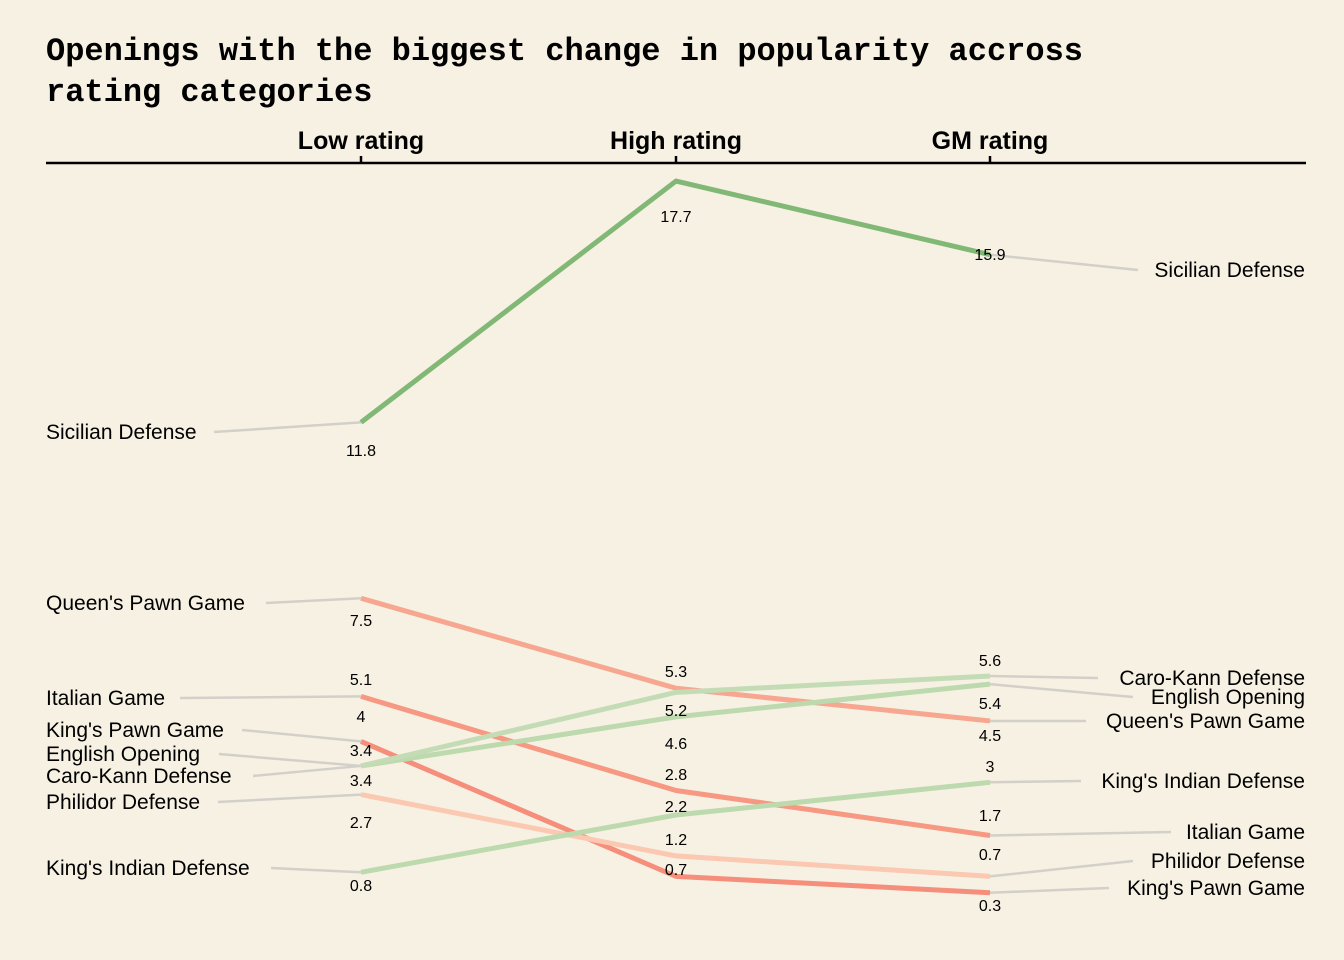 This screenshot has width=1344, height=960. Describe the element at coordinates (990, 855) in the screenshot. I see `value-label-philidor-defense-gm-rating: 0.7` at that location.